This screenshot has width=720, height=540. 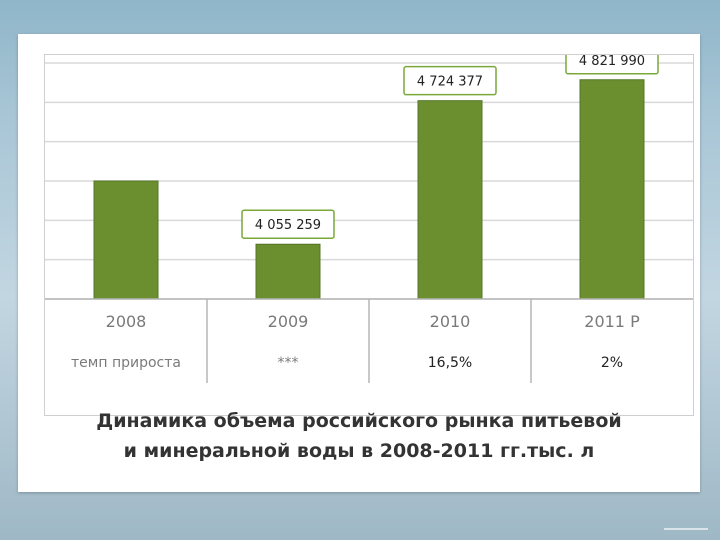 I want to click on bar-2011 Р, so click(x=612, y=189).